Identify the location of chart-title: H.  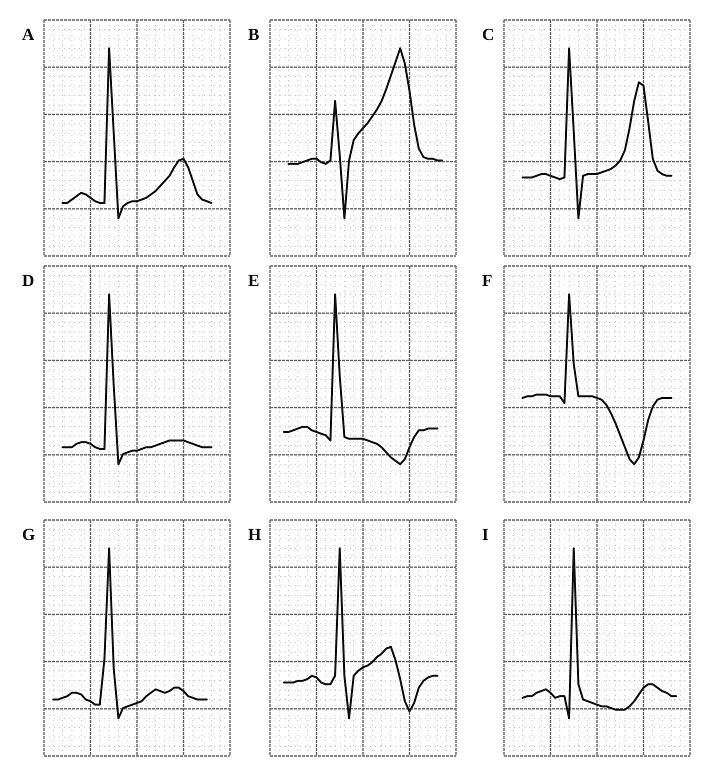
(255, 534).